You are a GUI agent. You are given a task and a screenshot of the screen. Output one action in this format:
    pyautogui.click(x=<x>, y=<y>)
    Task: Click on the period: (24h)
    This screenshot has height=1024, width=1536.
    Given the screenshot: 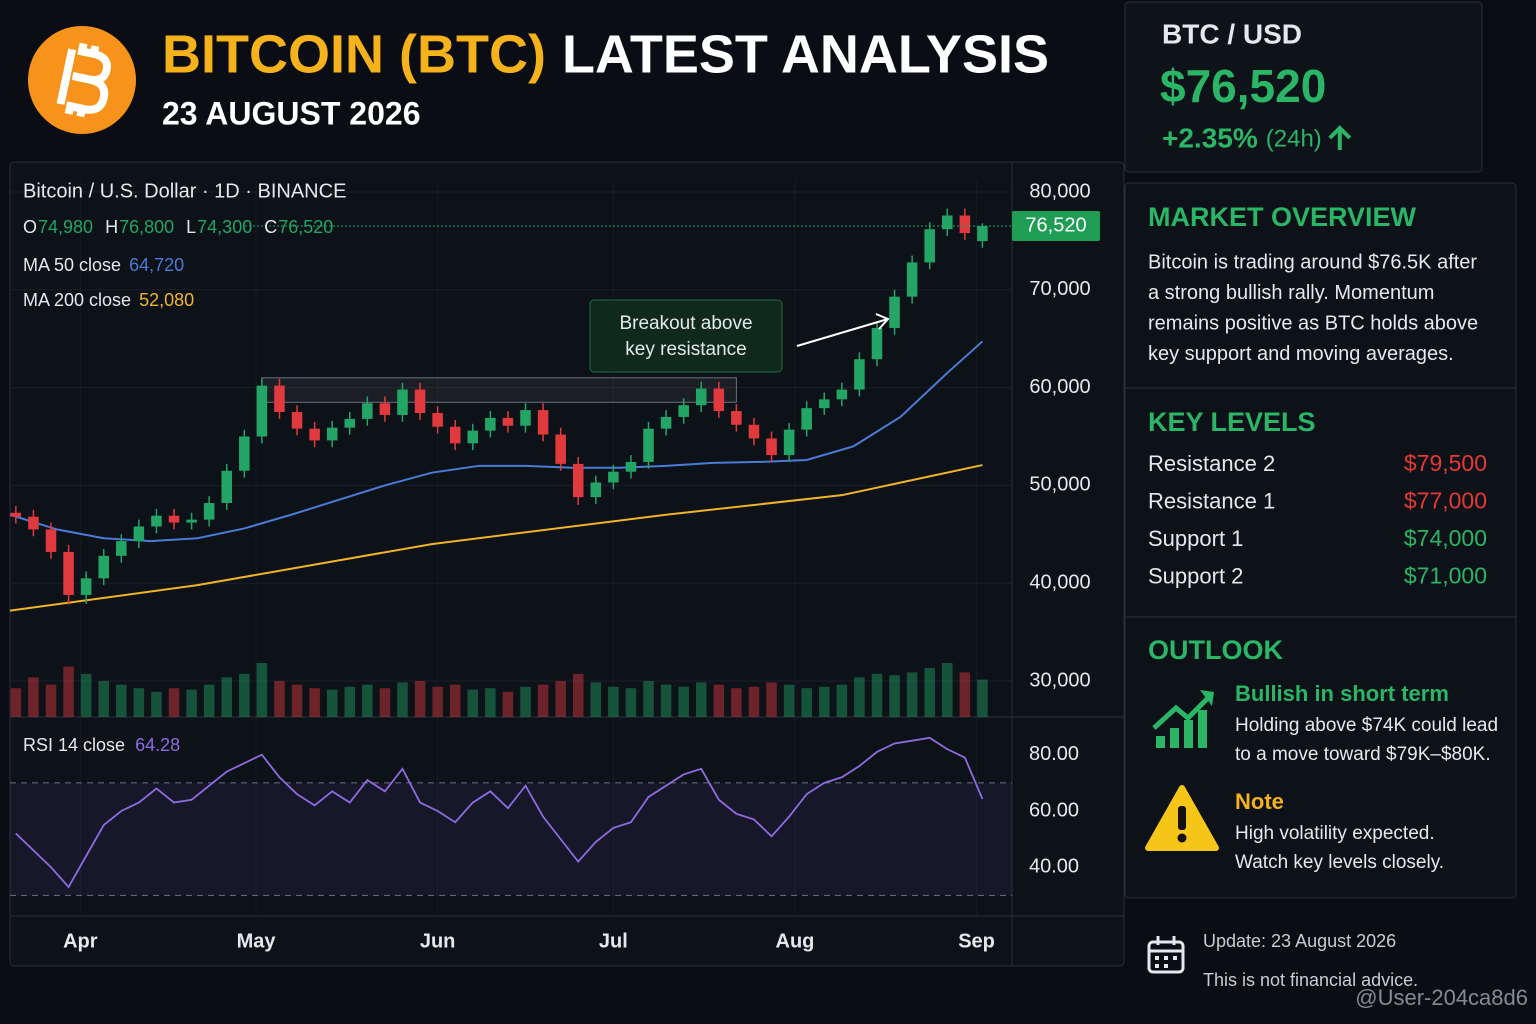 What is the action you would take?
    pyautogui.click(x=1294, y=138)
    